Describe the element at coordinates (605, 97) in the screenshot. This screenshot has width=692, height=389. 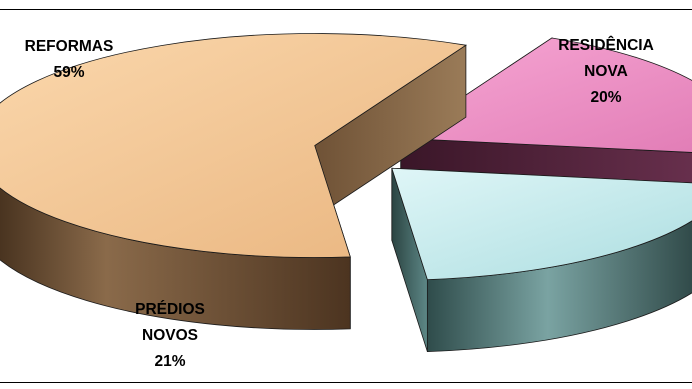
I see `slice-label-residencia-percent: 20%` at that location.